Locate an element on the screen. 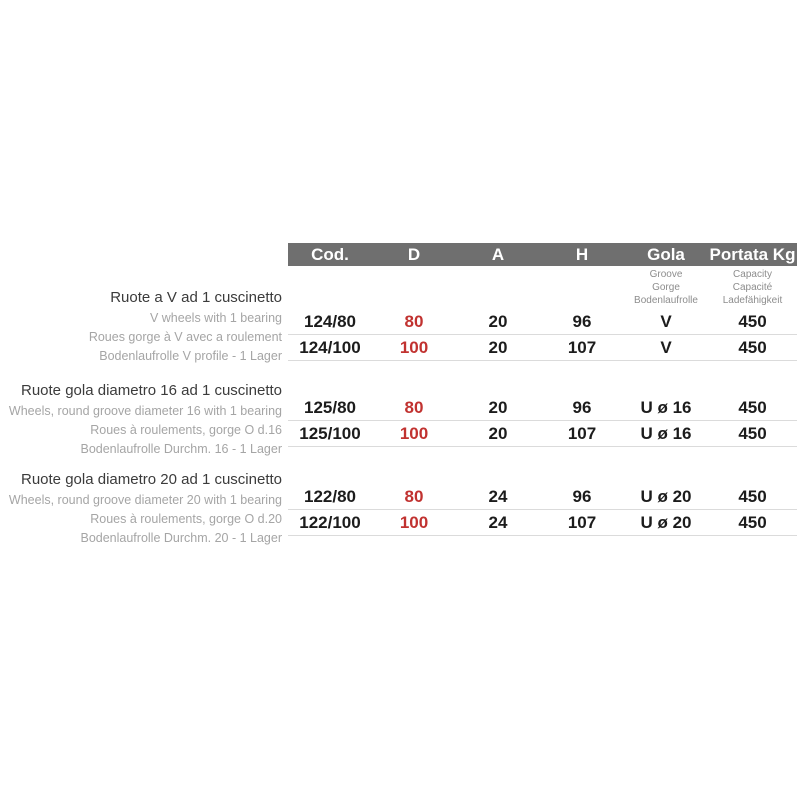  group-title: Ruote a V ad 1 cuscinetto is located at coordinates (196, 297).